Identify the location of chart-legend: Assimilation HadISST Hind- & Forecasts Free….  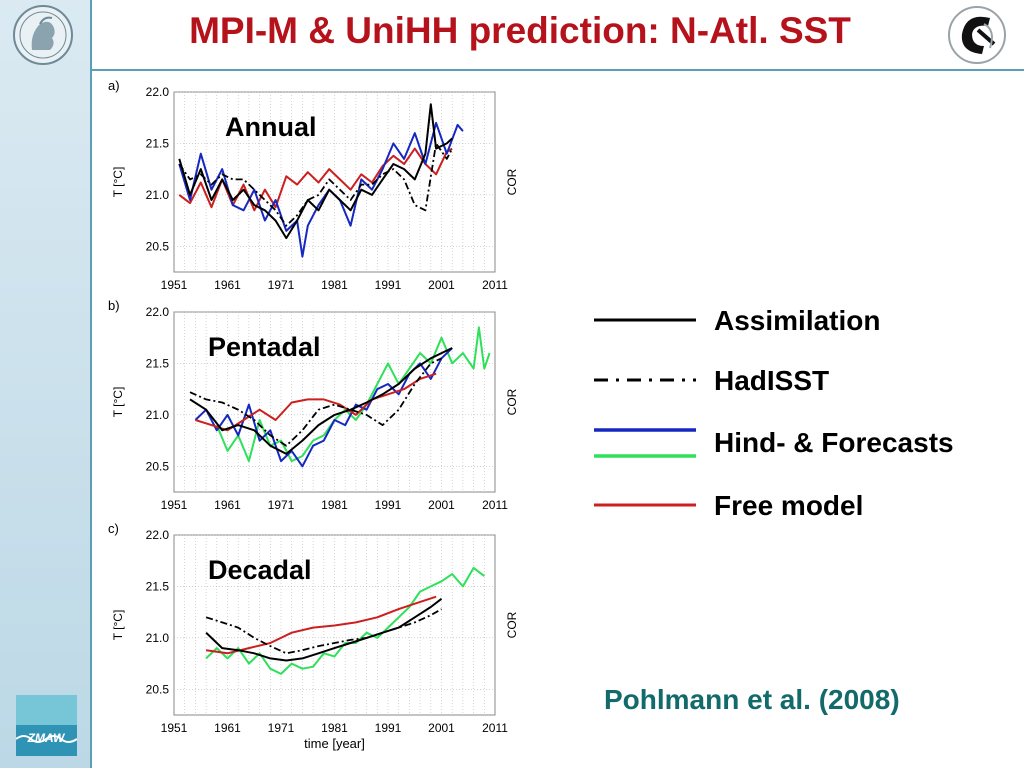
(774, 413).